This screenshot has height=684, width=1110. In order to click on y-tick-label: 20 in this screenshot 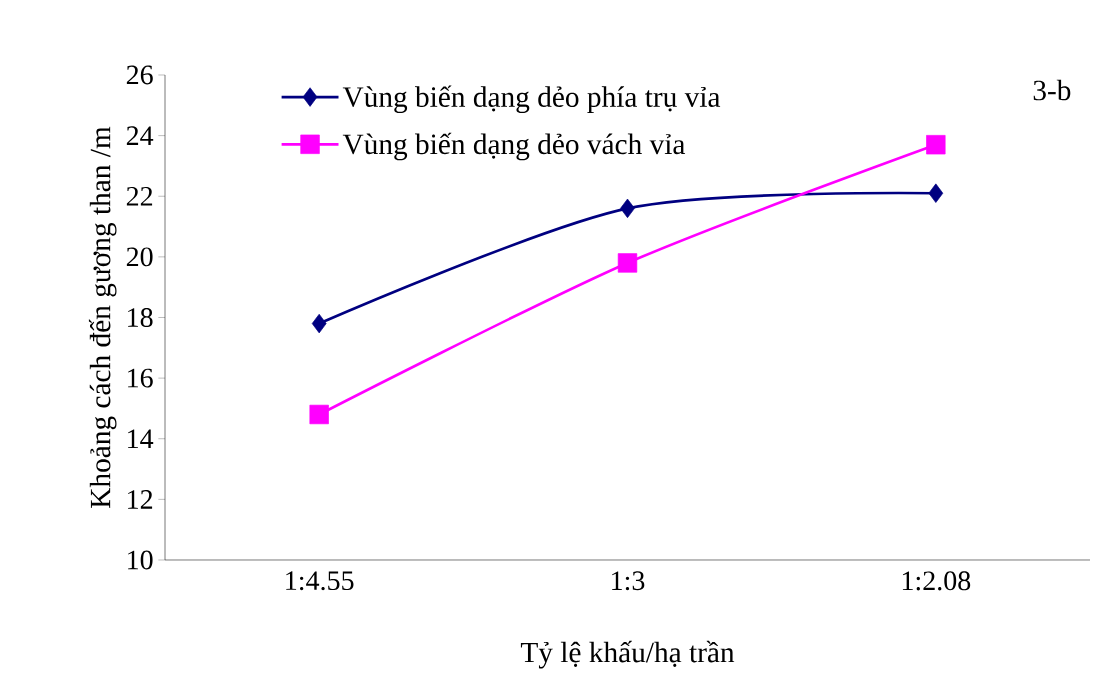, I will do `click(139, 257)`.